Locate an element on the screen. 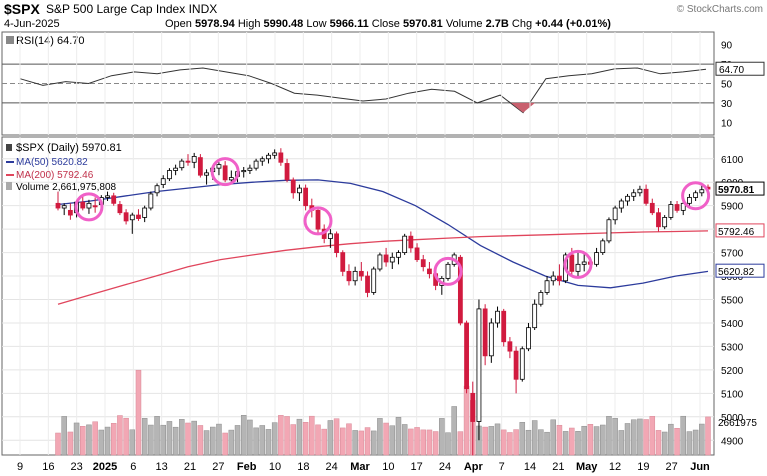  x-tick-label: 13 is located at coordinates (162, 467).